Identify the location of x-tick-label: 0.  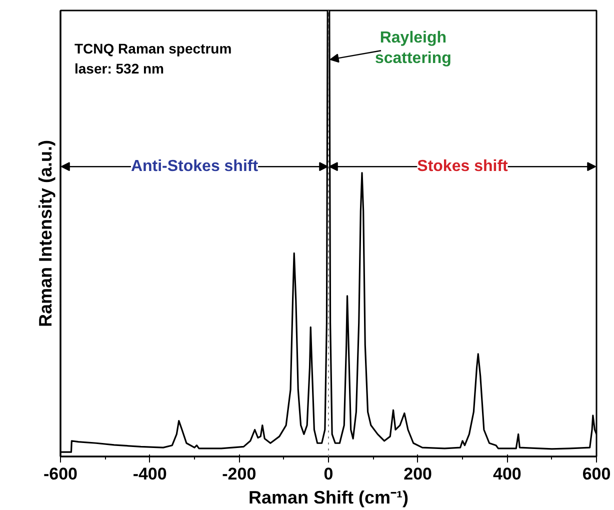
(329, 474).